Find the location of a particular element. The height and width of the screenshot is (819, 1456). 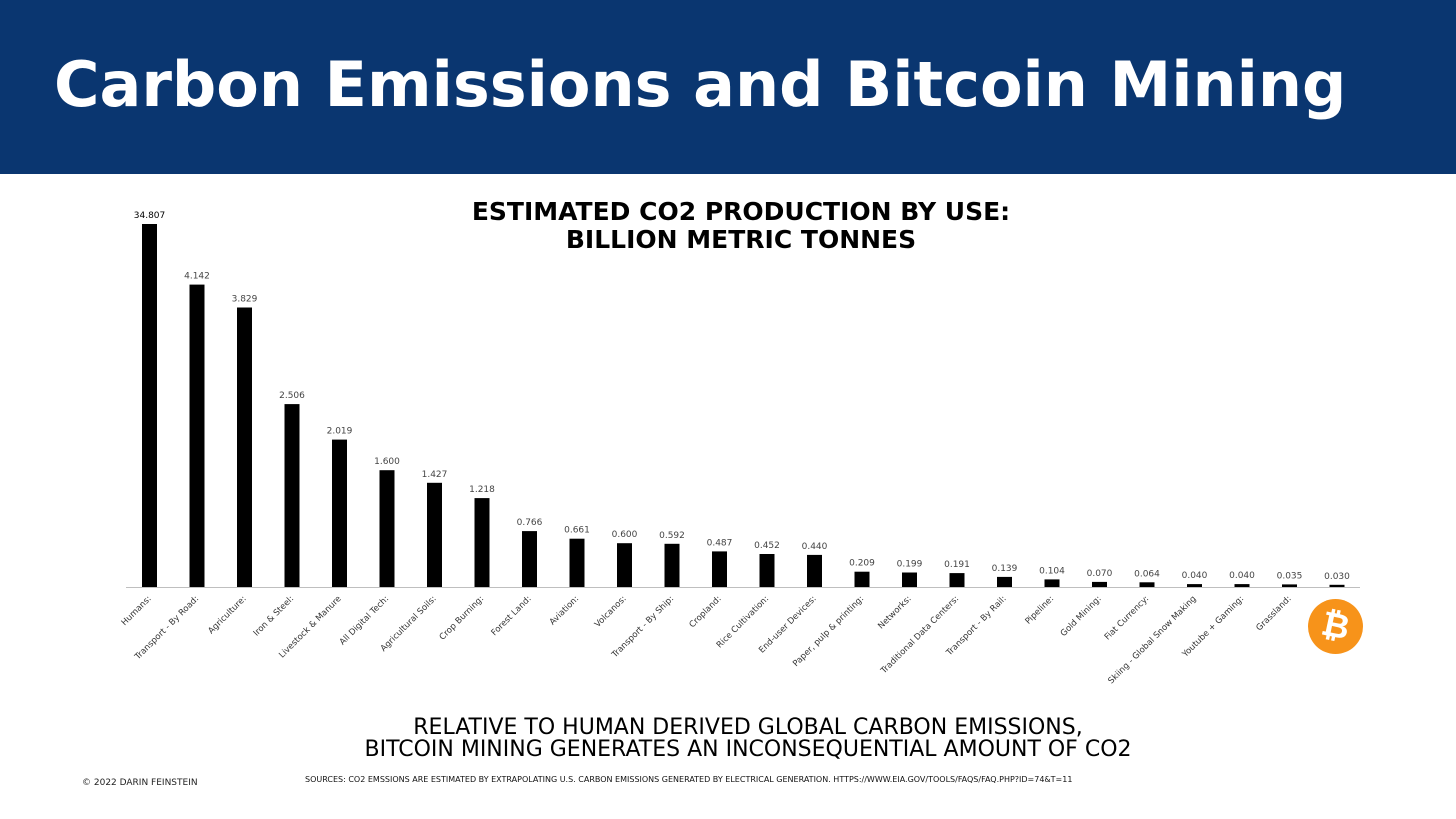

category-label: Humans: is located at coordinates (137, 611).